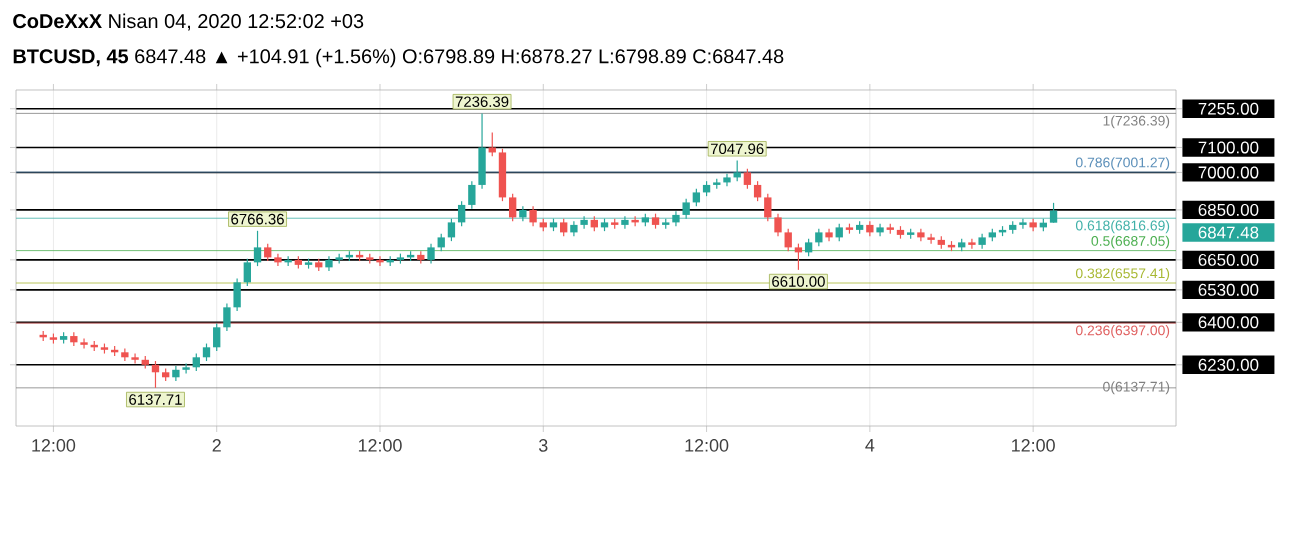 The height and width of the screenshot is (550, 1308). I want to click on chart-title: CoDeXxX Nisan 04, 2020 12:52:02 +03, so click(188, 22).